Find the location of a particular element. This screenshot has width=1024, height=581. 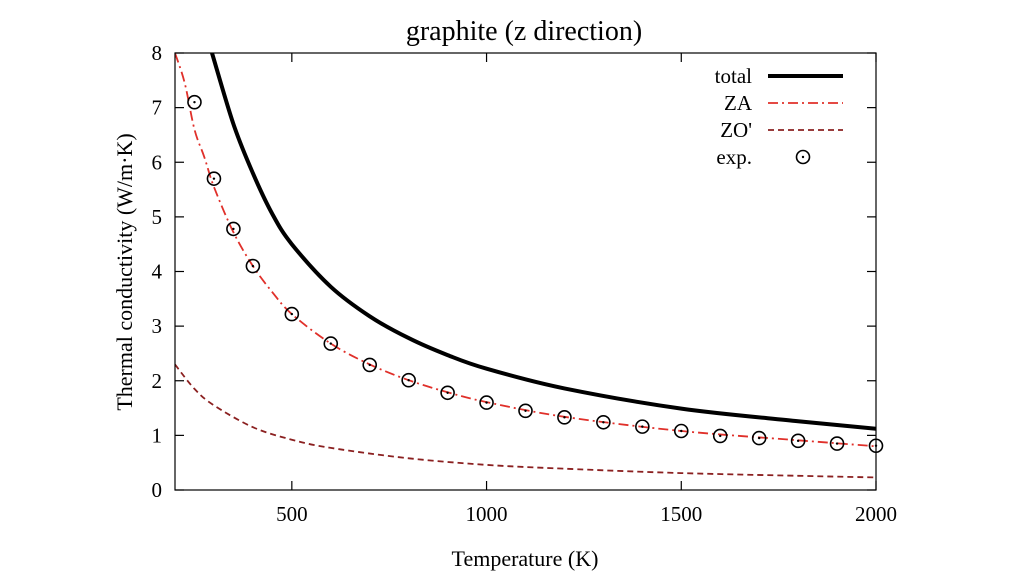

y-tick-label: 1 is located at coordinates (157, 435).